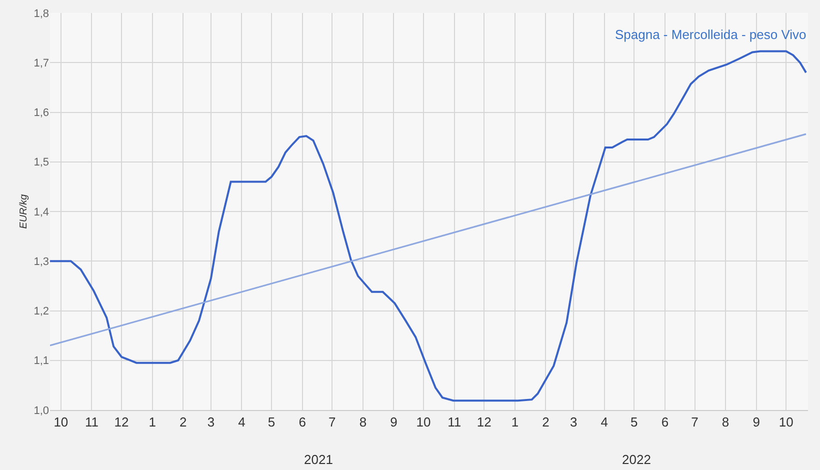  What do you see at coordinates (41, 63) in the screenshot?
I see `y-tick-label: 1,7` at bounding box center [41, 63].